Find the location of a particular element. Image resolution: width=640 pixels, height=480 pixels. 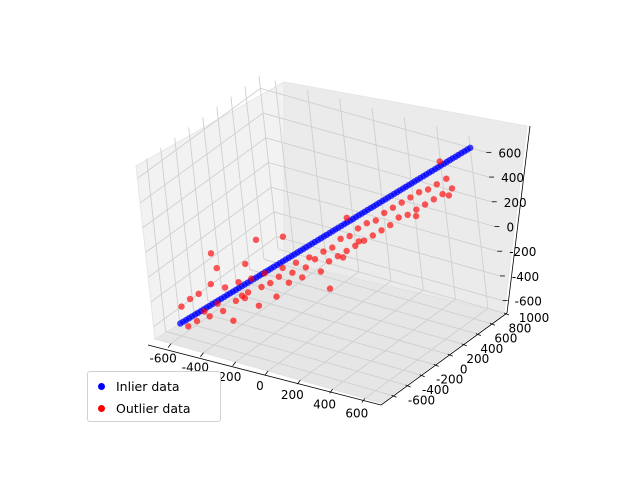

y-tick-label: -600 is located at coordinates (421, 400).